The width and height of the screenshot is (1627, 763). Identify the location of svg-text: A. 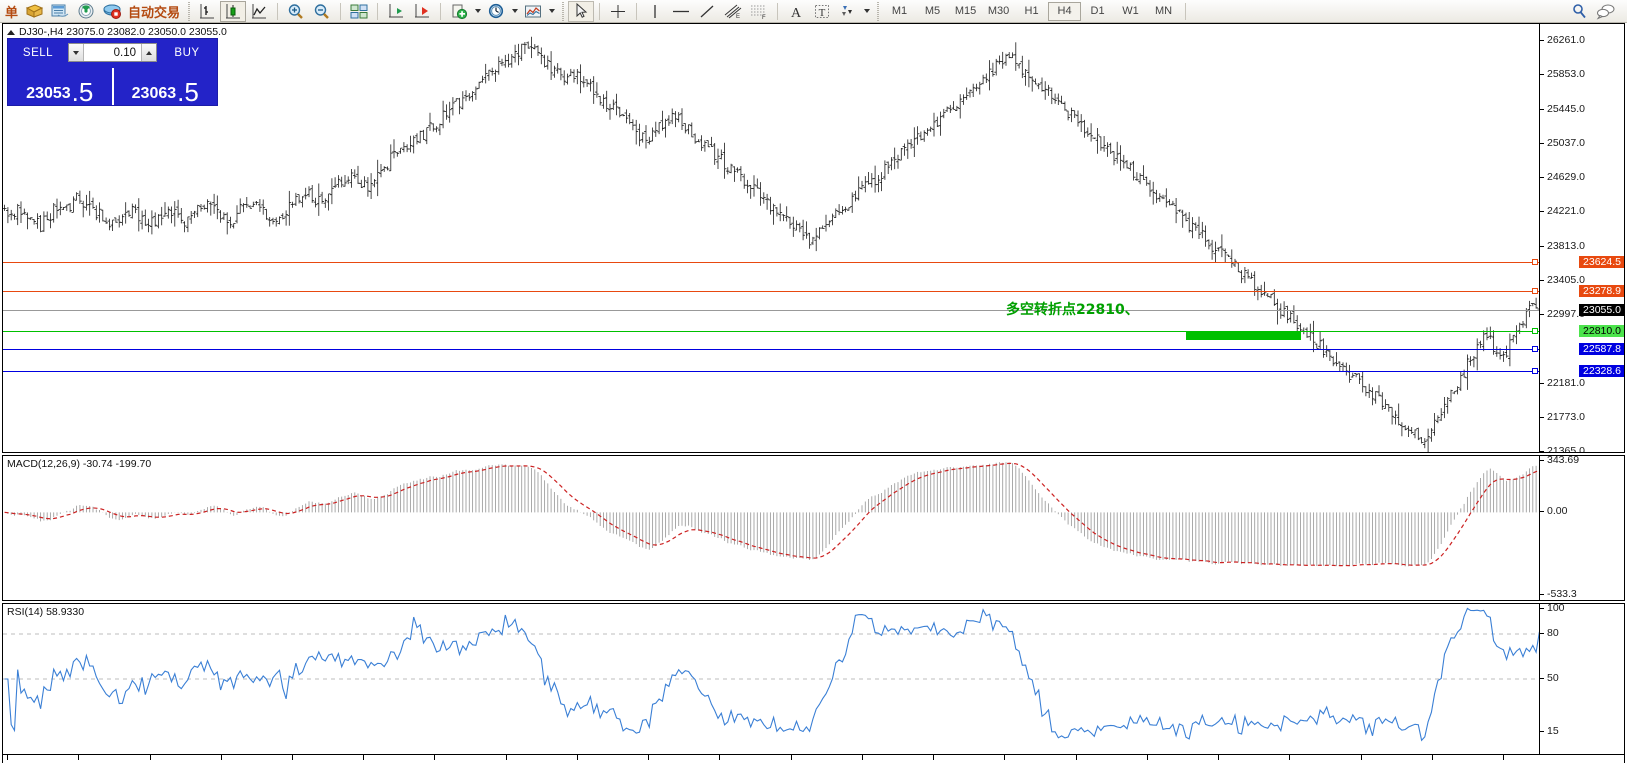
(796, 13).